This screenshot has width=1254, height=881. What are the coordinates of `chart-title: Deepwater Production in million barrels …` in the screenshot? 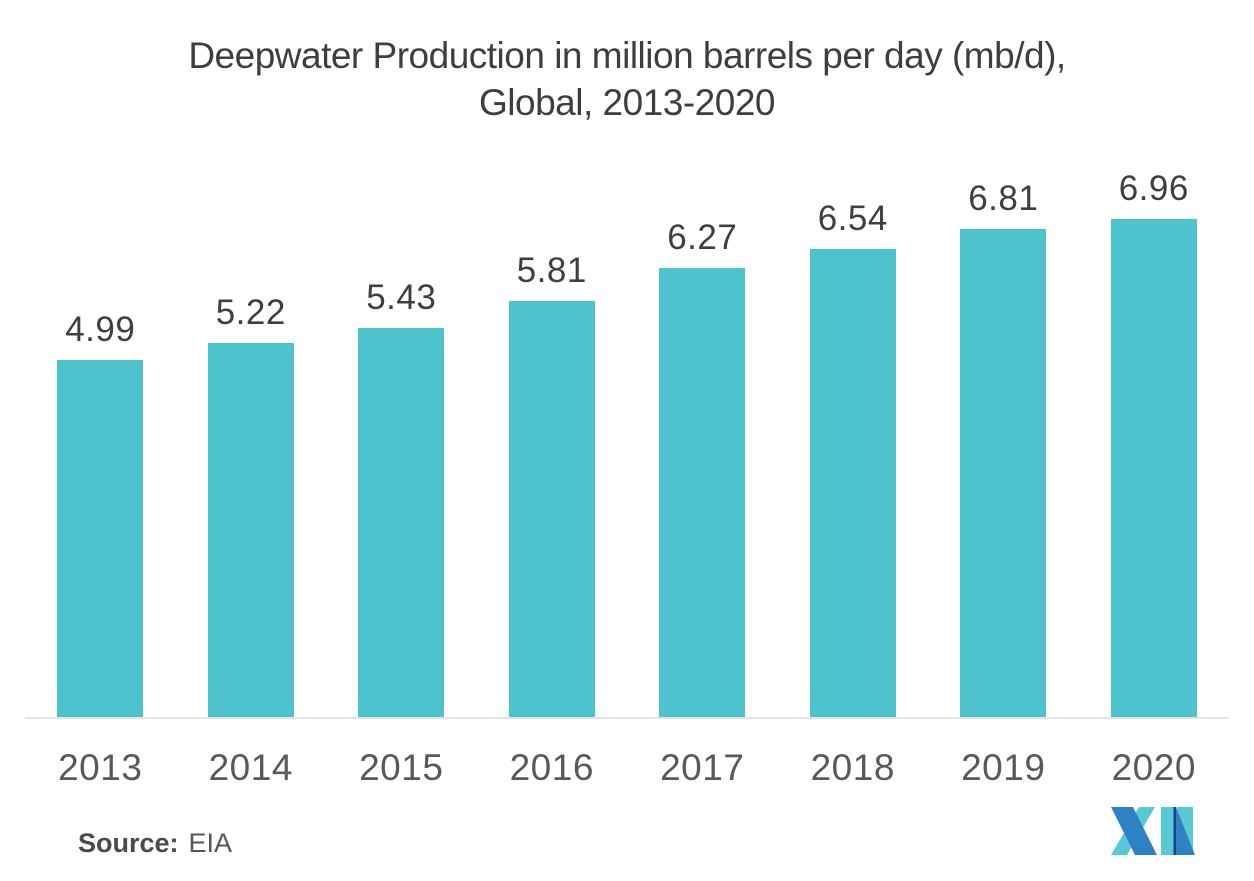 It's located at (627, 63).